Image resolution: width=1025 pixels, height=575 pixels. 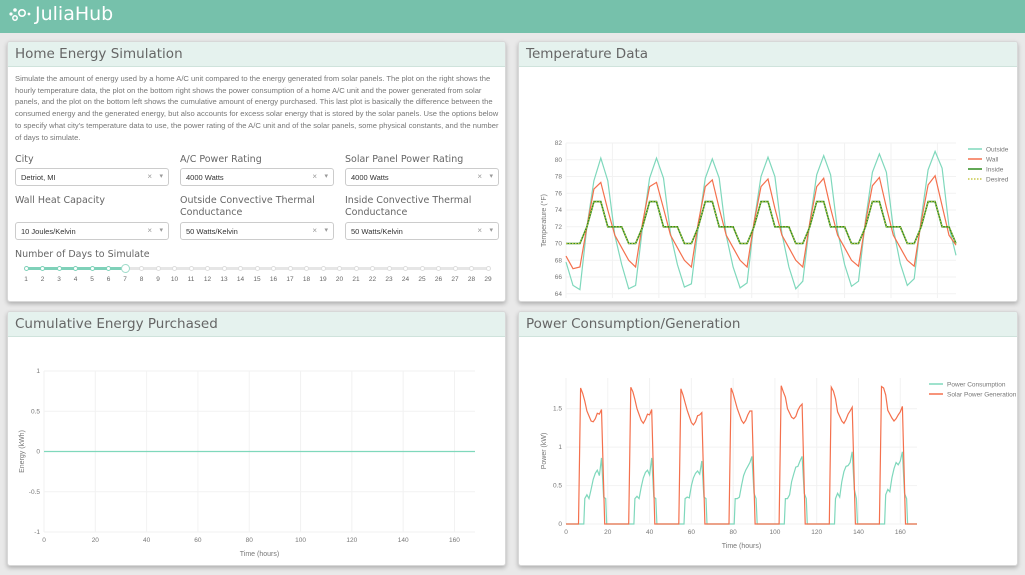 What do you see at coordinates (900, 532) in the screenshot?
I see `x-tick-label: 160` at bounding box center [900, 532].